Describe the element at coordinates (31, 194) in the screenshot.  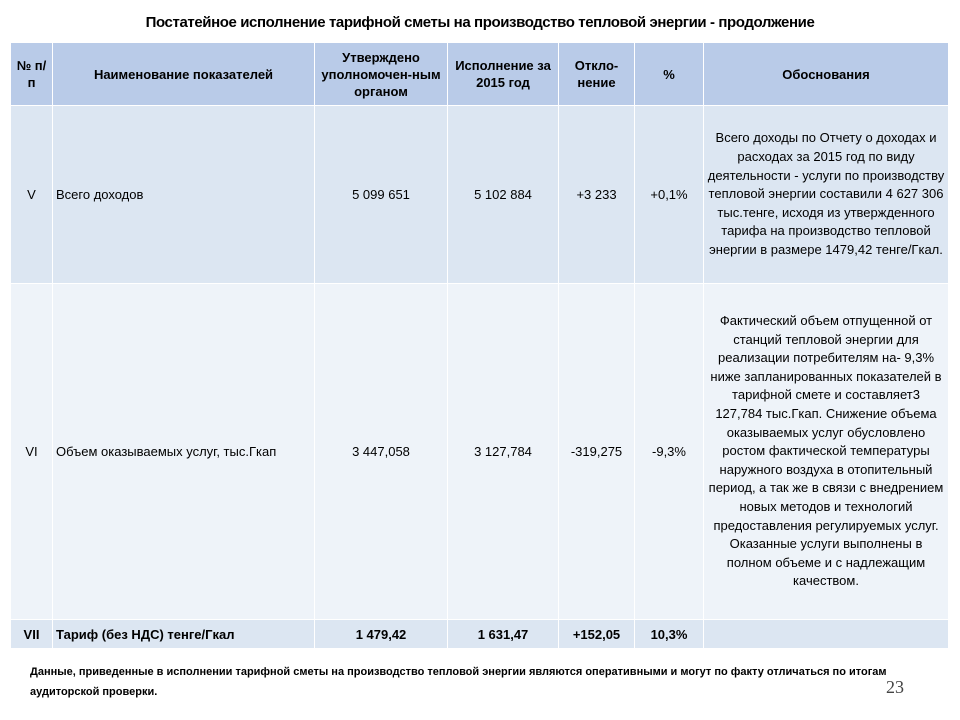
I see `row-num: V` at that location.